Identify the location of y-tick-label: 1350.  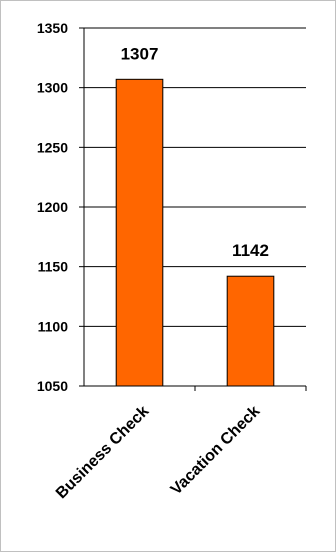
(52, 28).